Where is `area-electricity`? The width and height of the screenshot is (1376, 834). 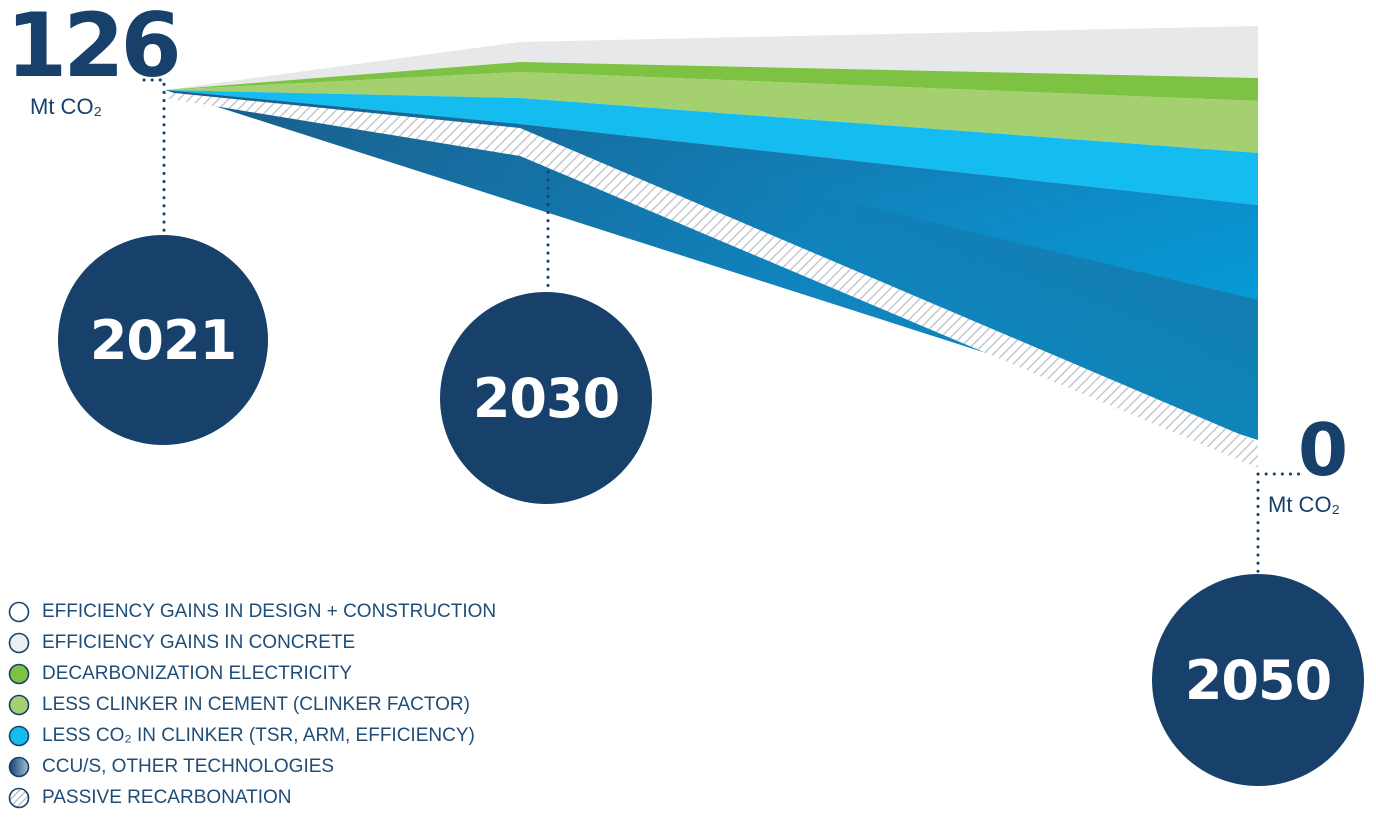
area-electricity is located at coordinates (711, 81).